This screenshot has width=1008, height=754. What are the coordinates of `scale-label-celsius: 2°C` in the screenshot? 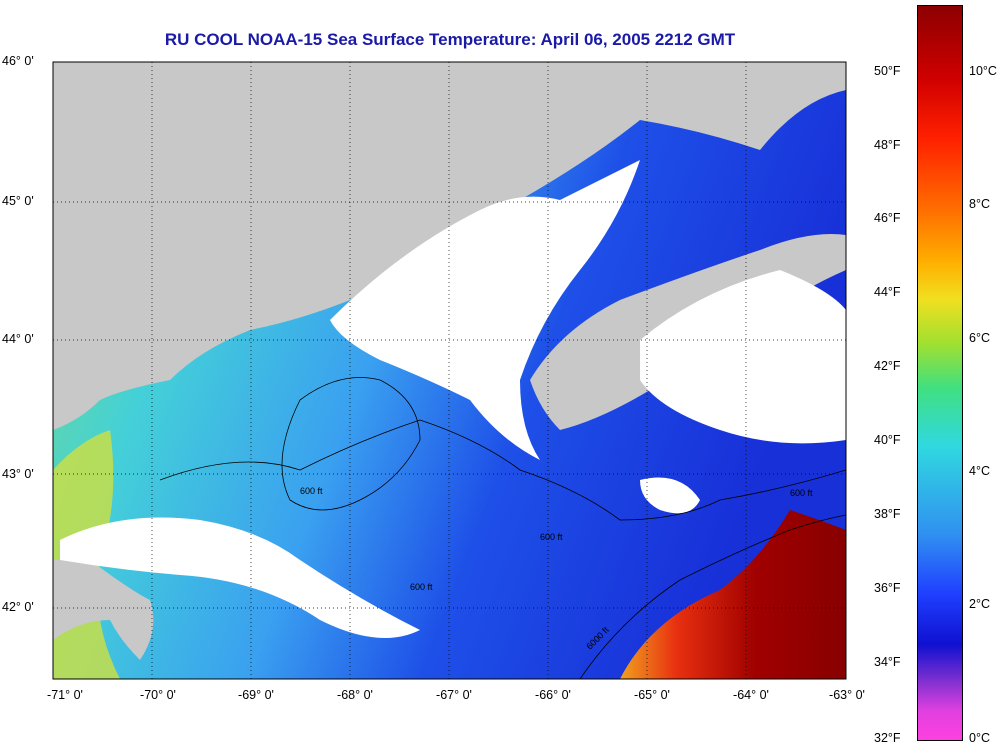 It's located at (979, 604).